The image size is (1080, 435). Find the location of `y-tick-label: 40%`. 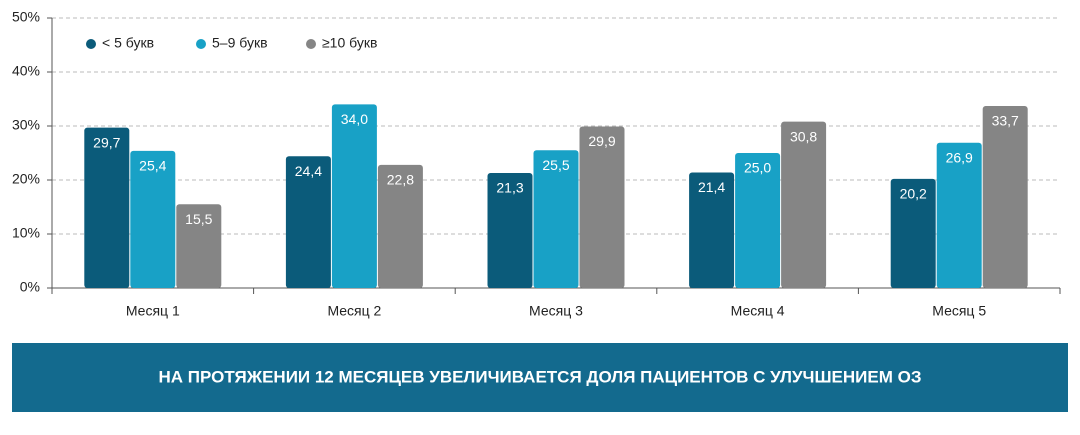

y-tick-label: 40% is located at coordinates (26, 71).